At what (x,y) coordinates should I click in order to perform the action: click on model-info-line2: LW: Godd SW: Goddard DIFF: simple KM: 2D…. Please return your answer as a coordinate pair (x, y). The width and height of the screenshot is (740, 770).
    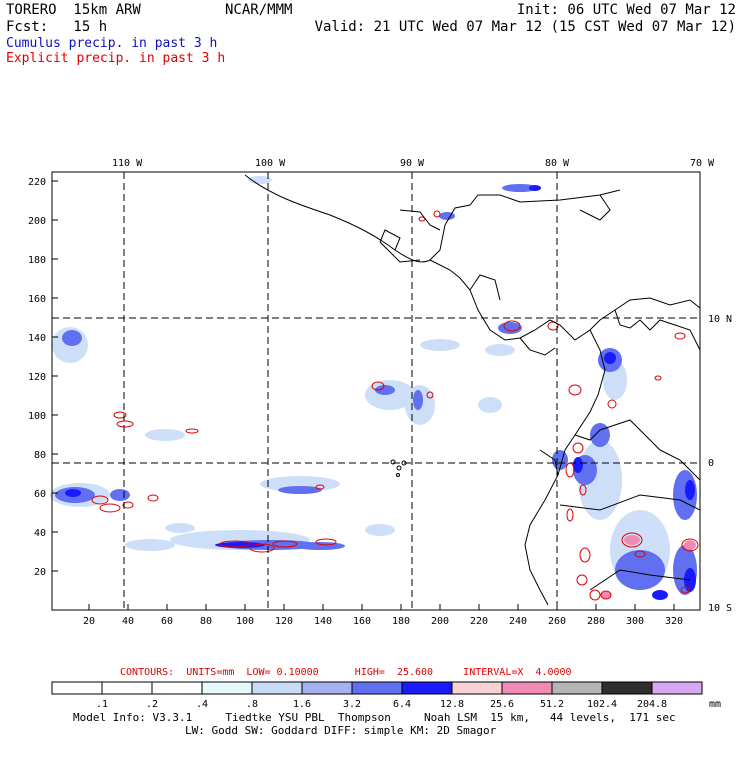
    Looking at the image, I should click on (341, 730).